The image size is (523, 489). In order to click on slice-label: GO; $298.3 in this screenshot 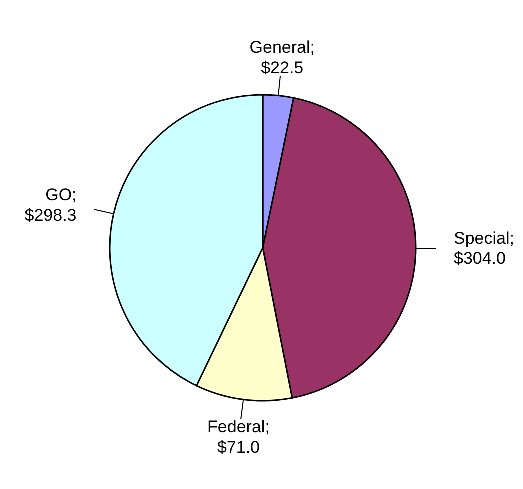, I will do `click(50, 205)`.